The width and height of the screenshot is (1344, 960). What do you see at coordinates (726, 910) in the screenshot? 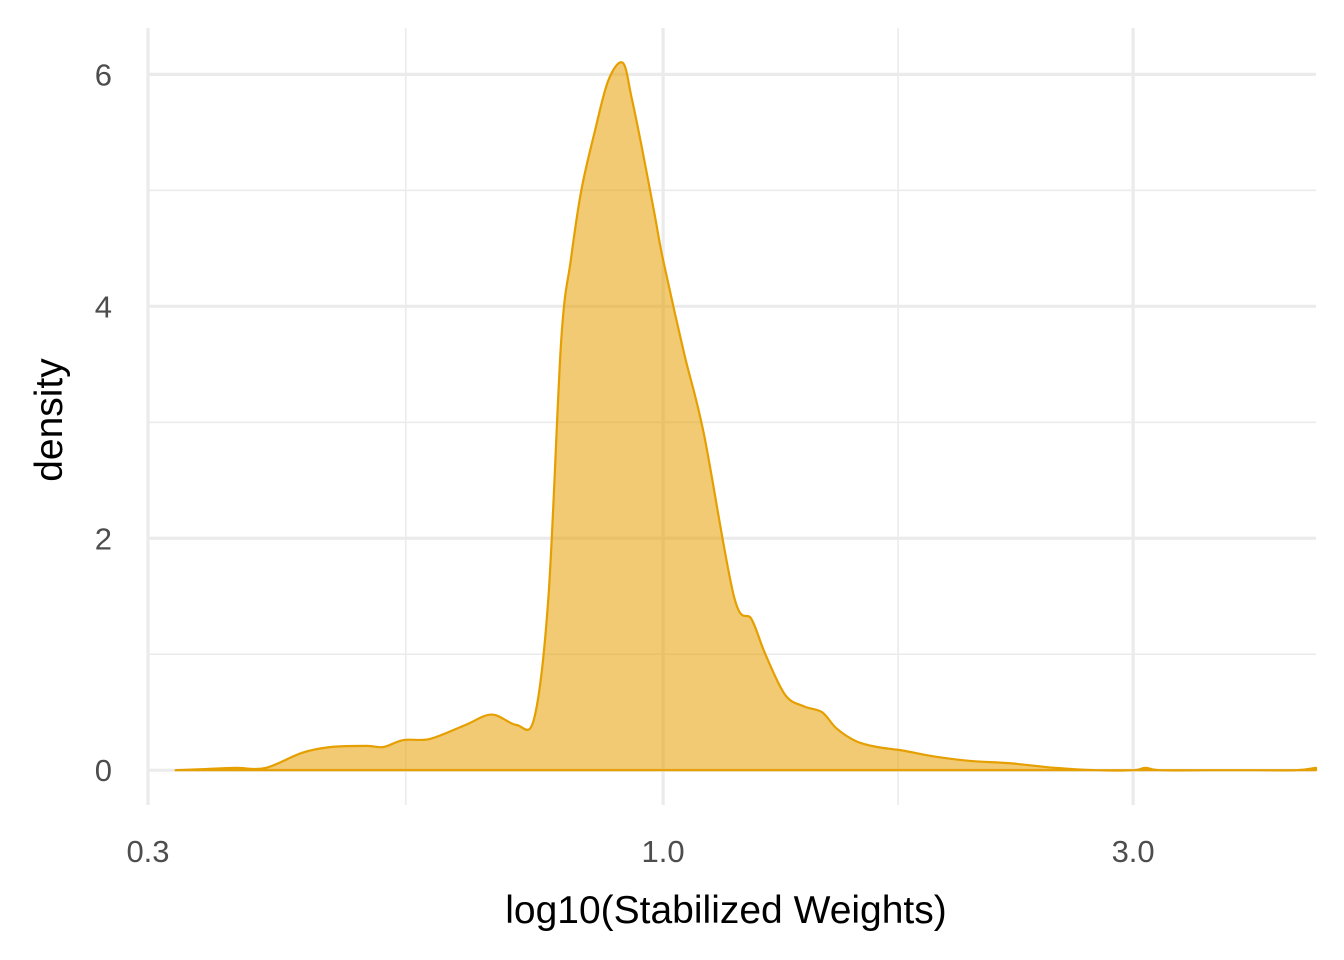
I see `x-axis-title: log10(Stabilized Weights)` at bounding box center [726, 910].